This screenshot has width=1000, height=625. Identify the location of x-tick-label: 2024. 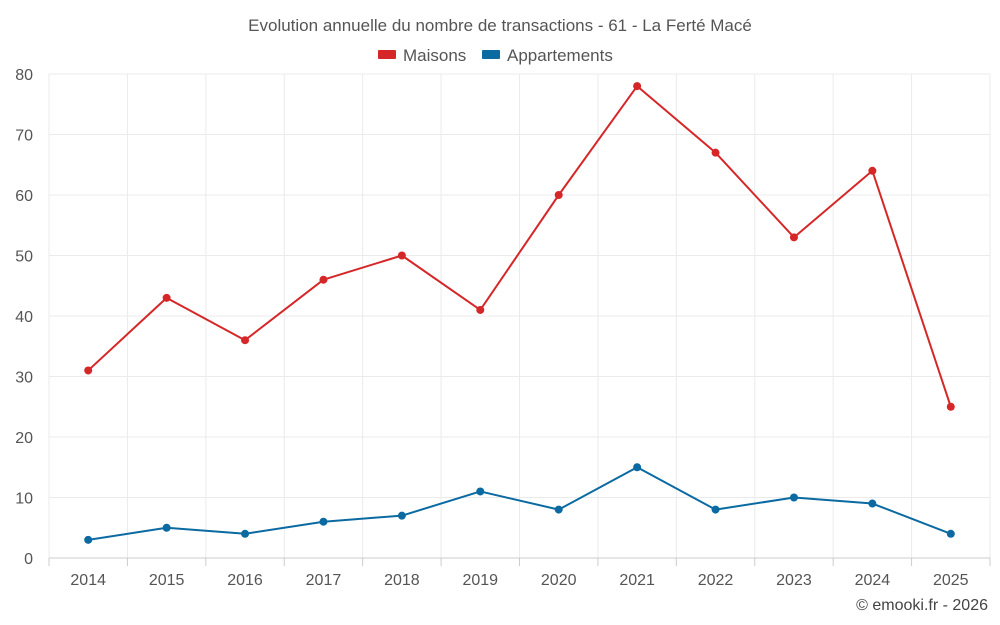
(873, 580).